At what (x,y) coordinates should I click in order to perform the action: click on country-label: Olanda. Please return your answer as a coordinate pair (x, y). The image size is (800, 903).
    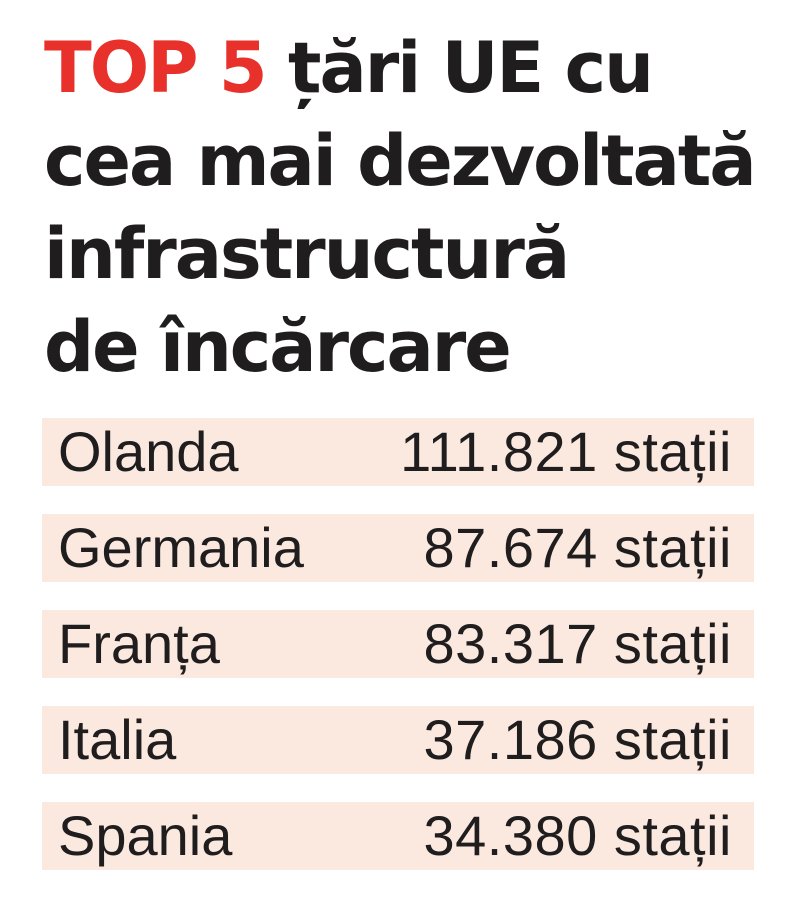
    Looking at the image, I should click on (148, 451).